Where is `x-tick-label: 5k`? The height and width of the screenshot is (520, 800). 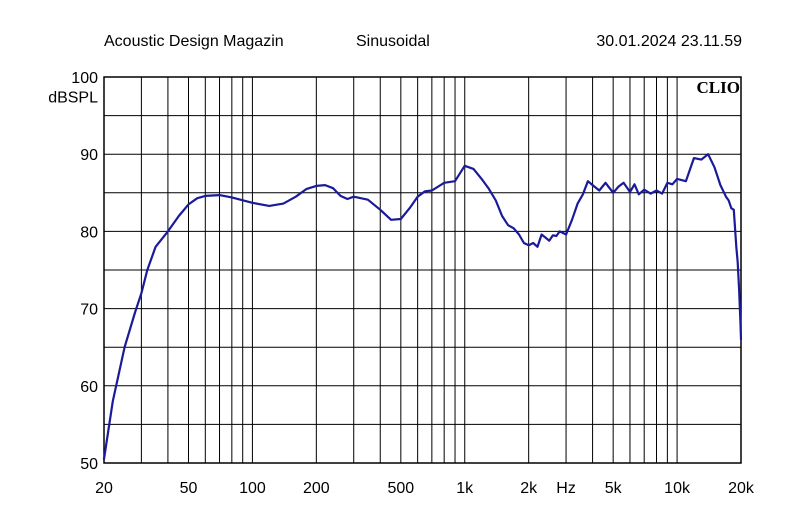
x-tick-label: 5k is located at coordinates (614, 488).